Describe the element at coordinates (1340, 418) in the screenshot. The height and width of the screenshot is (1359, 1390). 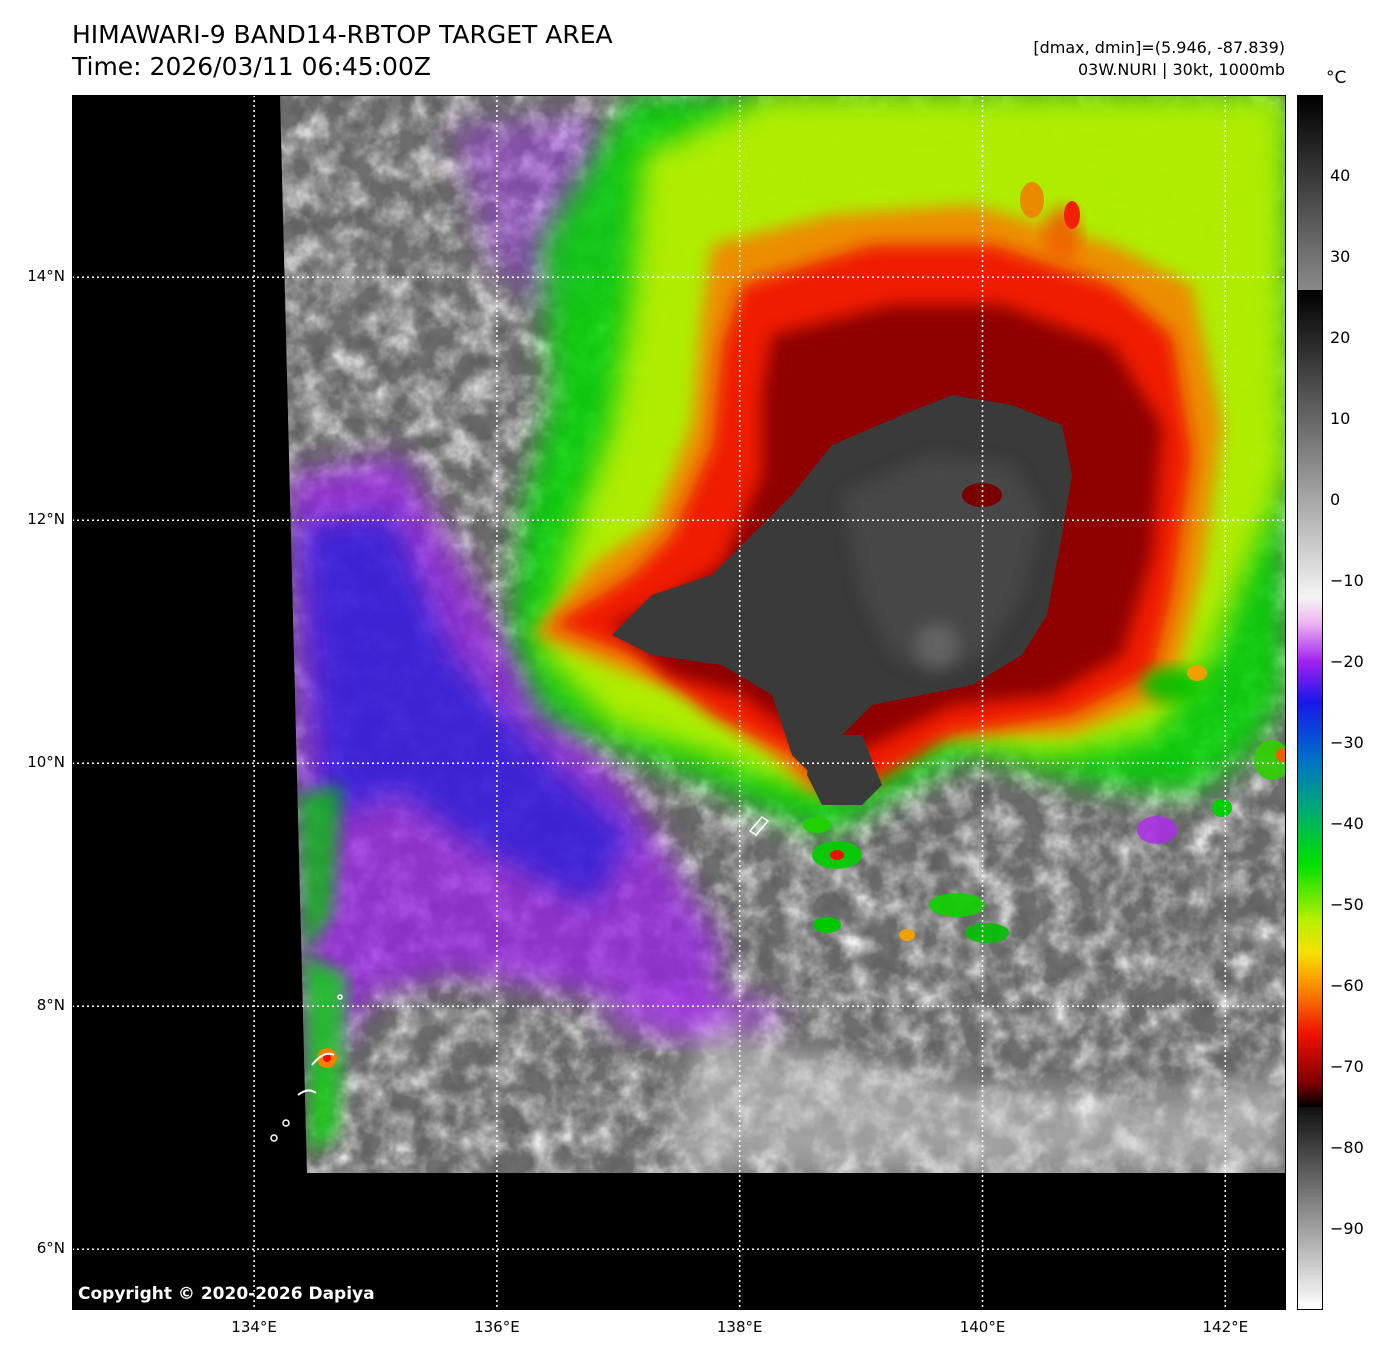
I see `colorbar-tick-label: 10` at that location.